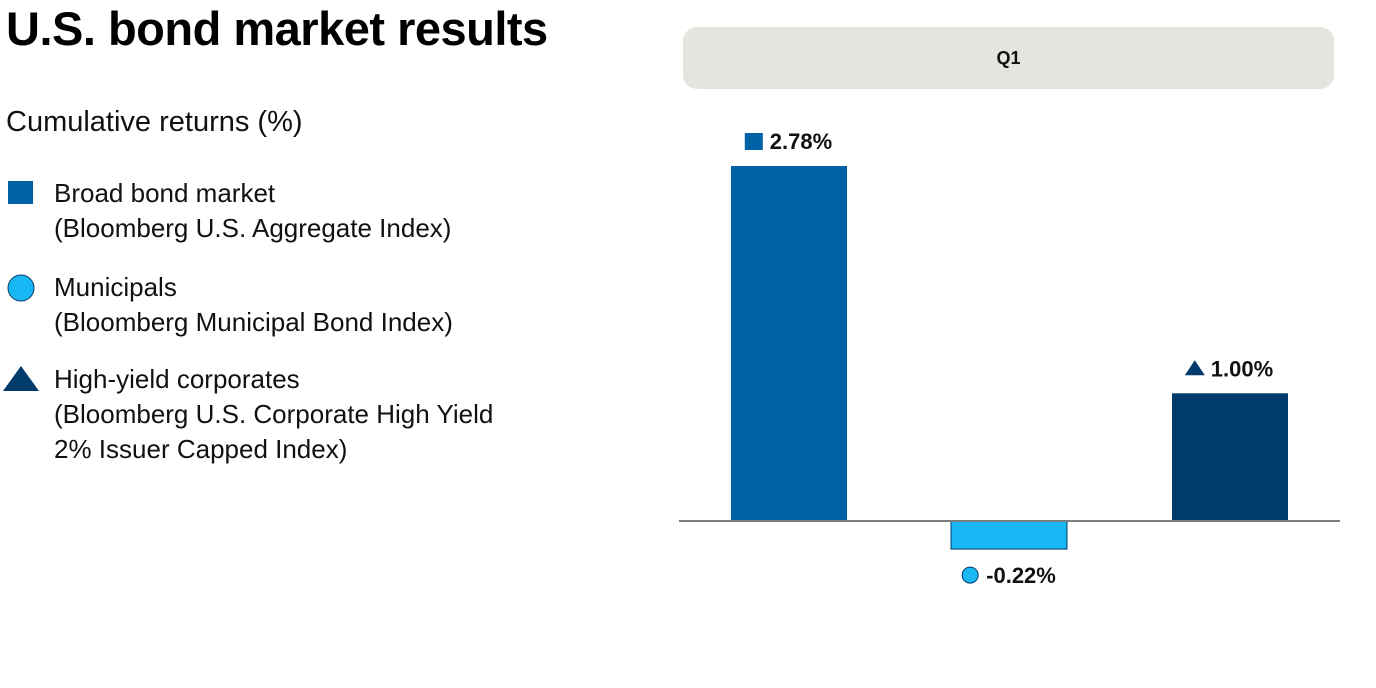  What do you see at coordinates (1230, 457) in the screenshot?
I see `bar-high-yield-corporates` at bounding box center [1230, 457].